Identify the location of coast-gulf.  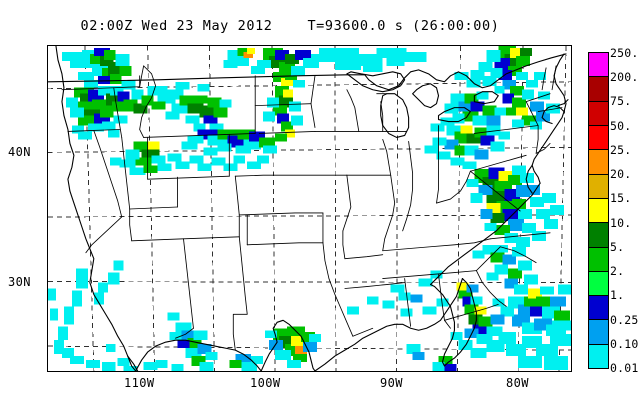
(388, 324).